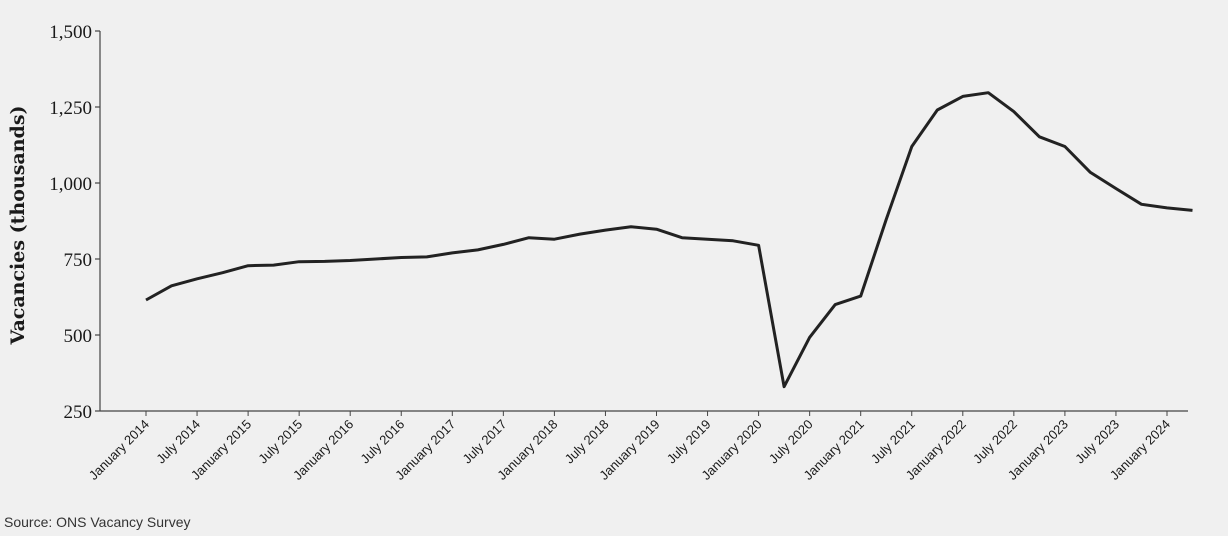  I want to click on y-tick-label: 250, so click(78, 412).